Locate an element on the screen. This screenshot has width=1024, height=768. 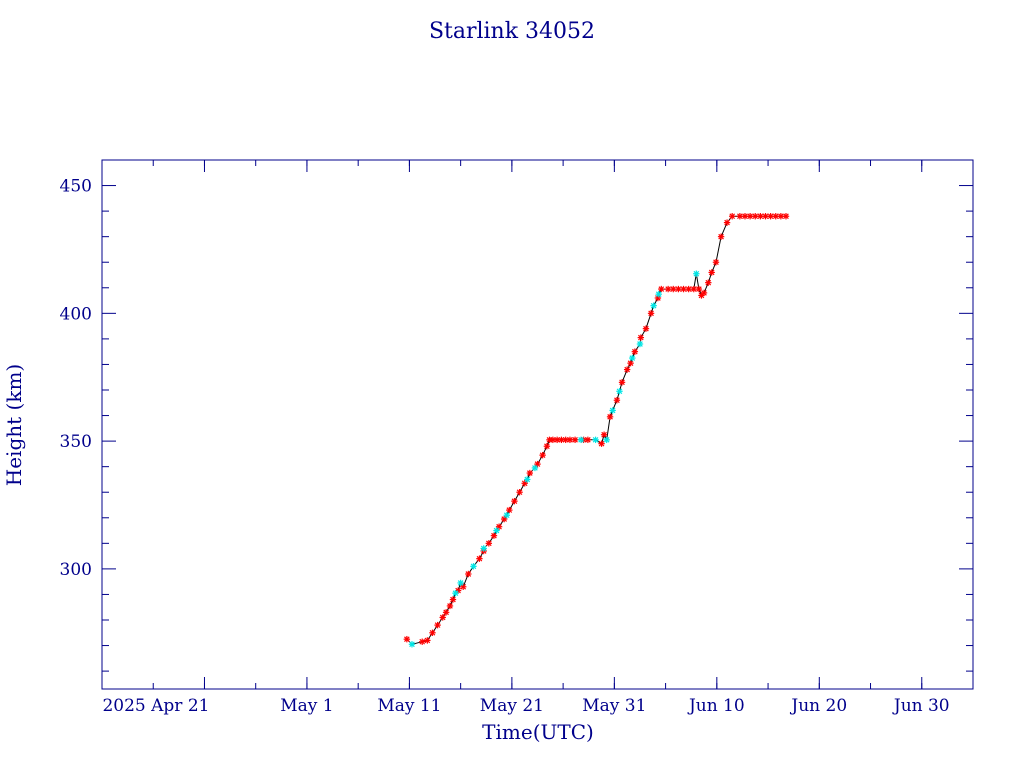
y-tick-label: 450 is located at coordinates (76, 187).